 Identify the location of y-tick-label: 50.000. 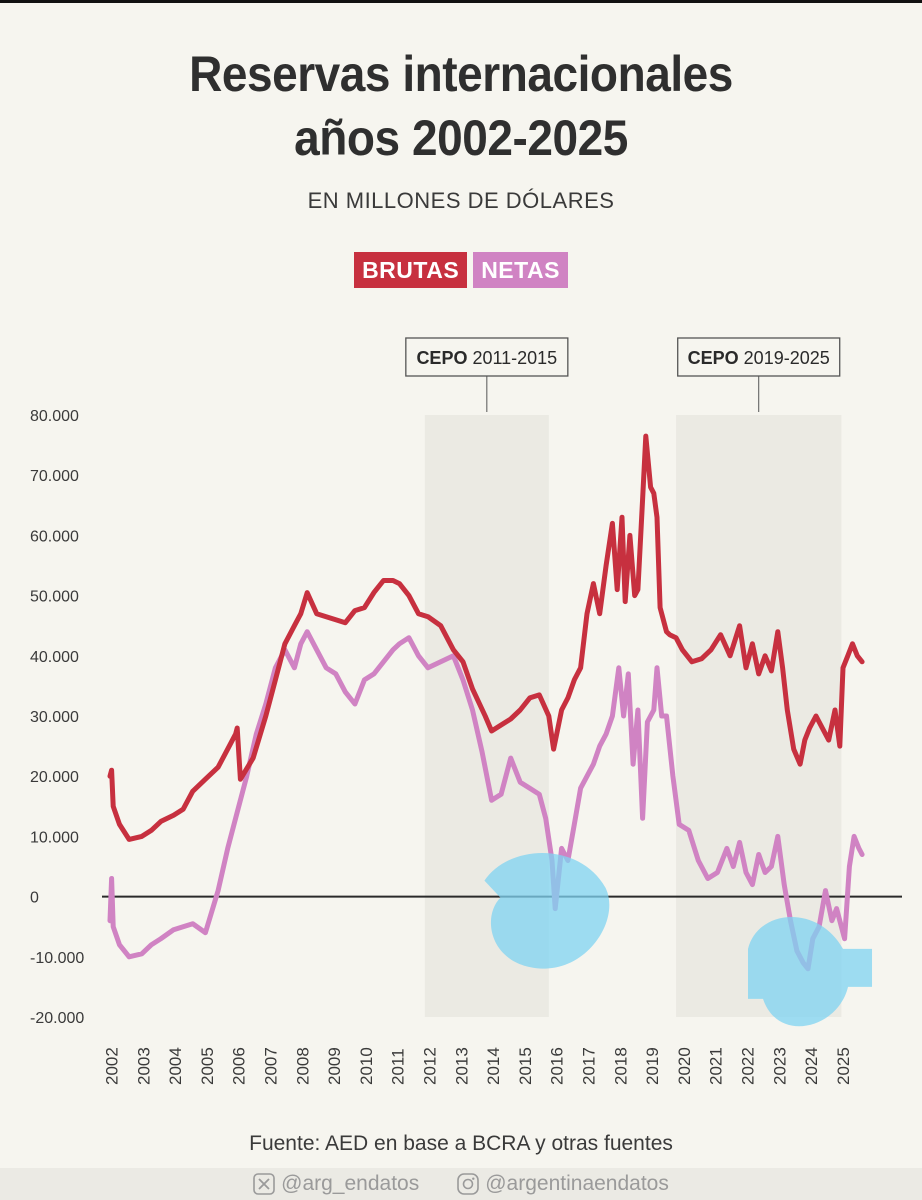
(54, 597).